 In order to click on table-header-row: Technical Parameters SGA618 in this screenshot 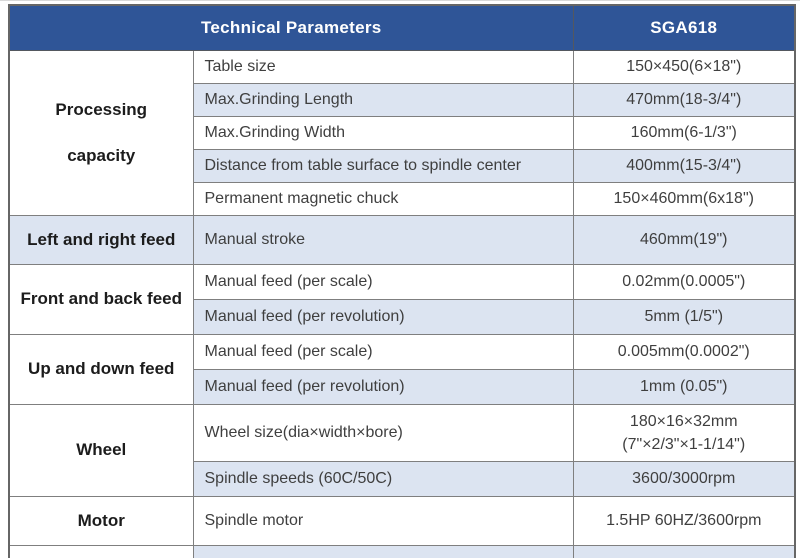, I will do `click(402, 27)`.